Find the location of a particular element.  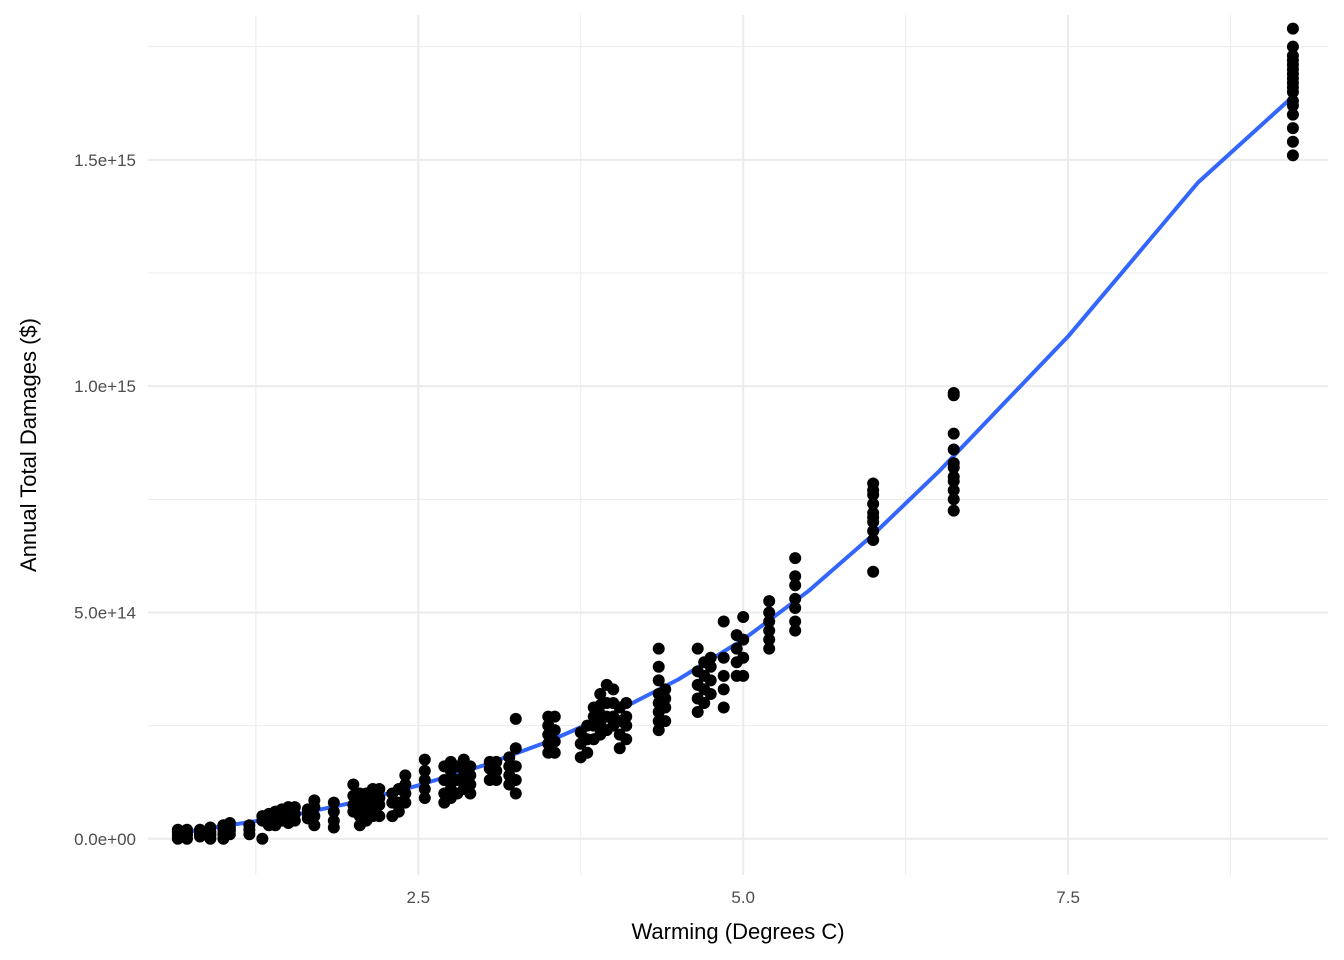

y-axis-tick-labels: 0.0e+00 5.0e+14 1.0e+15 1.5e+15 is located at coordinates (105, 500).